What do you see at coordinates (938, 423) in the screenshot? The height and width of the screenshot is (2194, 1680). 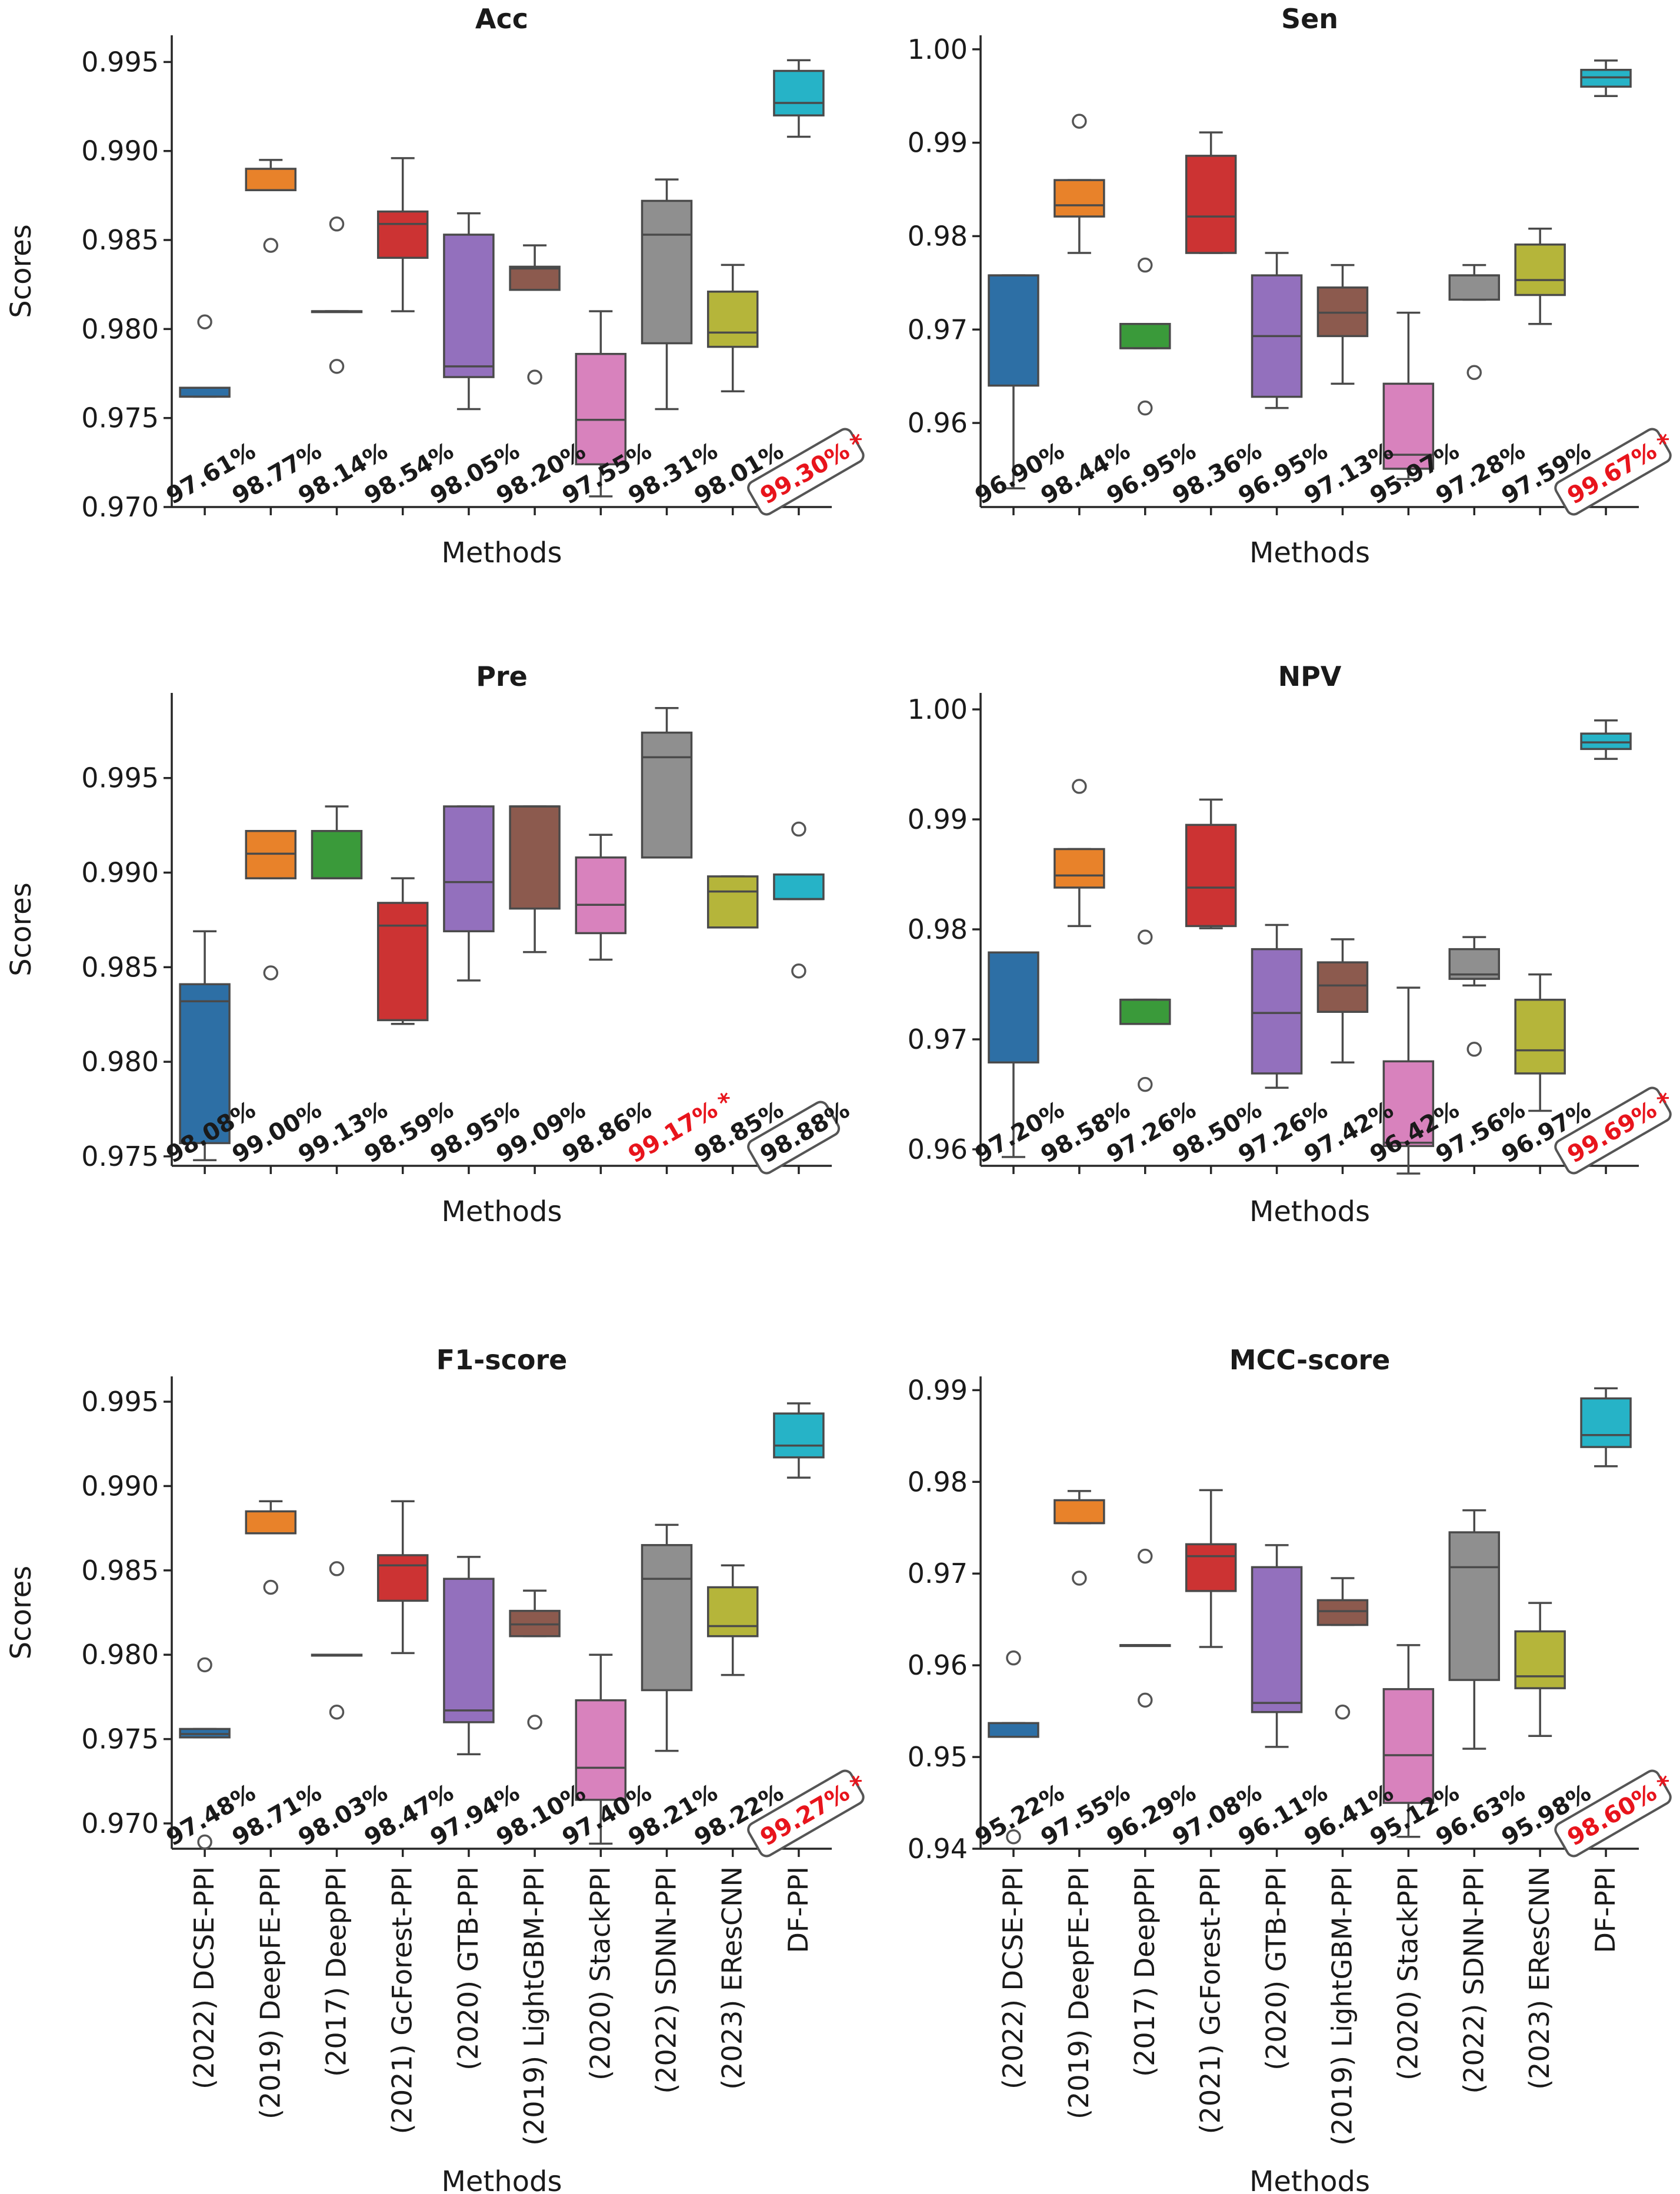 I see `y-tick-label: 0.96` at bounding box center [938, 423].